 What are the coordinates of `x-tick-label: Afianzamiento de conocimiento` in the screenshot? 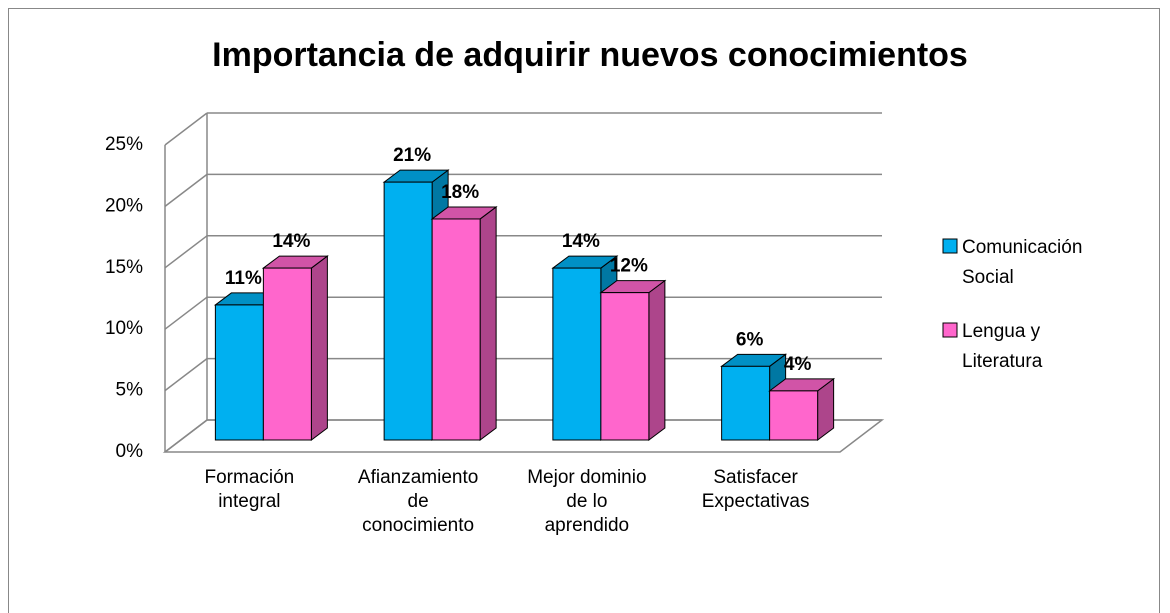 It's located at (418, 501).